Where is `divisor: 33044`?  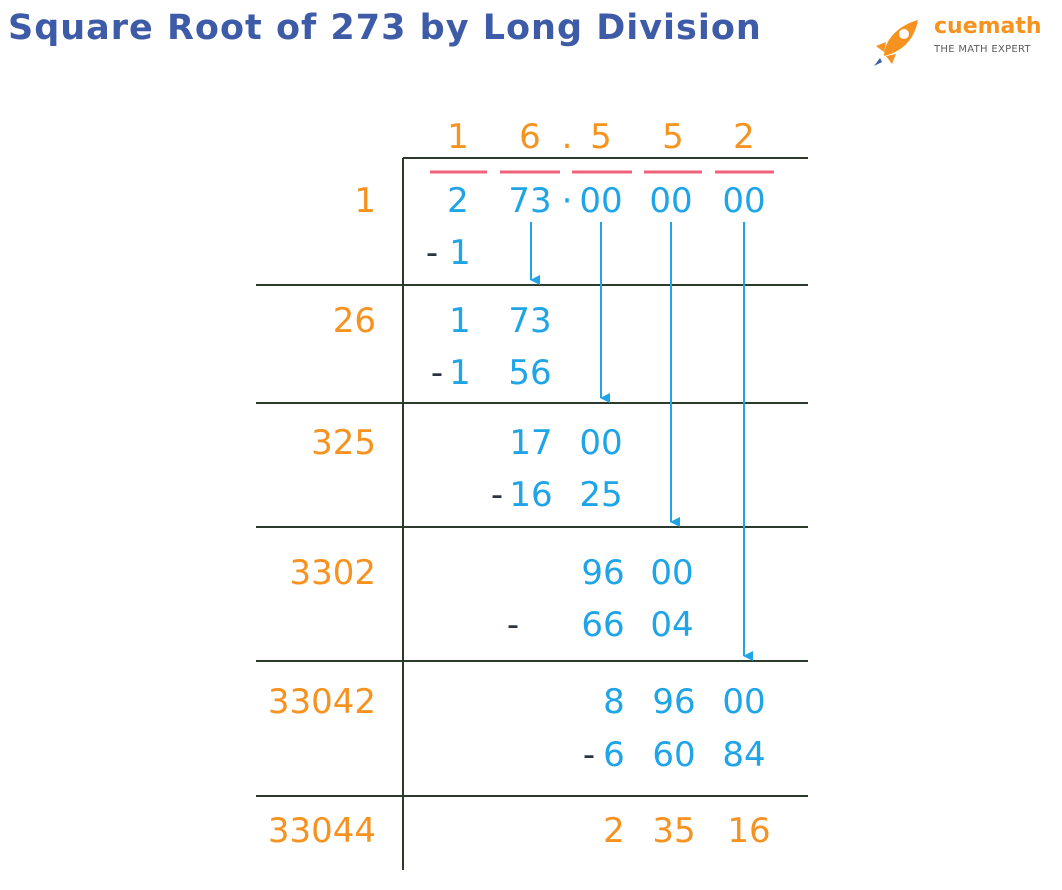
divisor: 33044 is located at coordinates (322, 831).